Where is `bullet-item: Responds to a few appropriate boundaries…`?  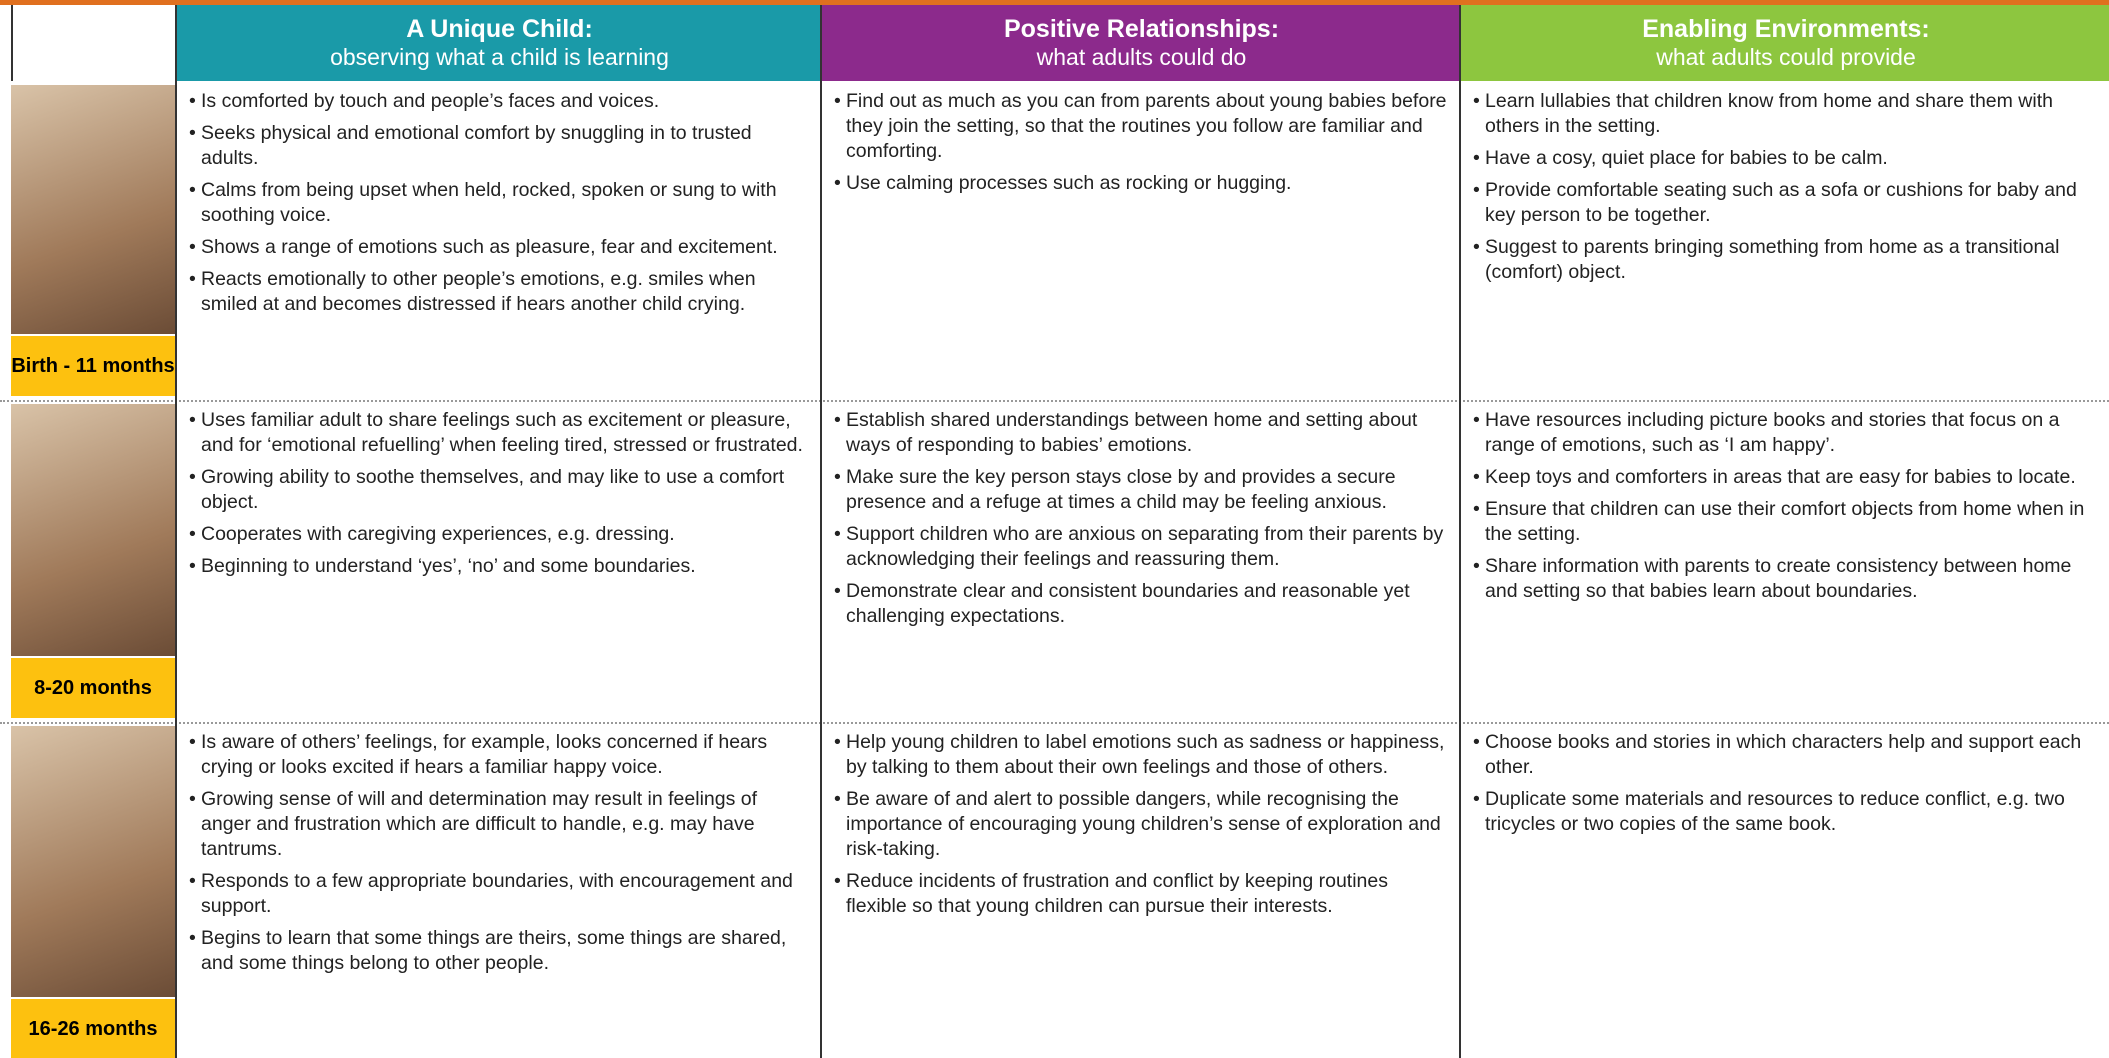 bullet-item: Responds to a few appropriate boundaries… is located at coordinates (498, 894).